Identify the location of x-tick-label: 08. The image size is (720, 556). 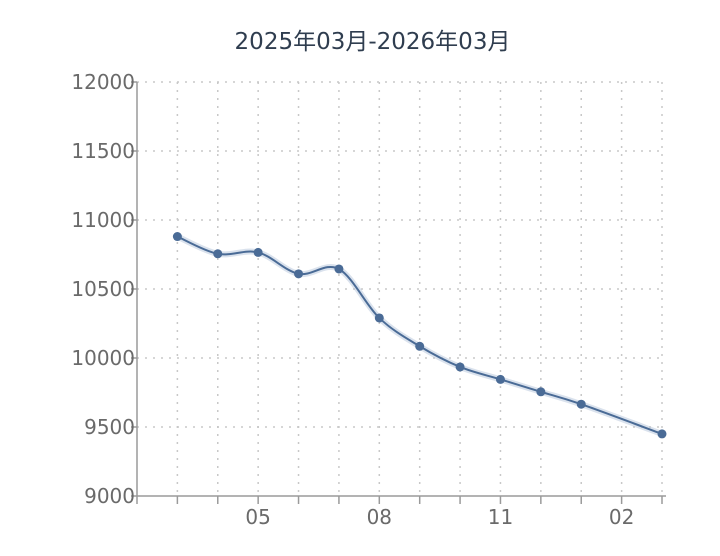
(379, 517).